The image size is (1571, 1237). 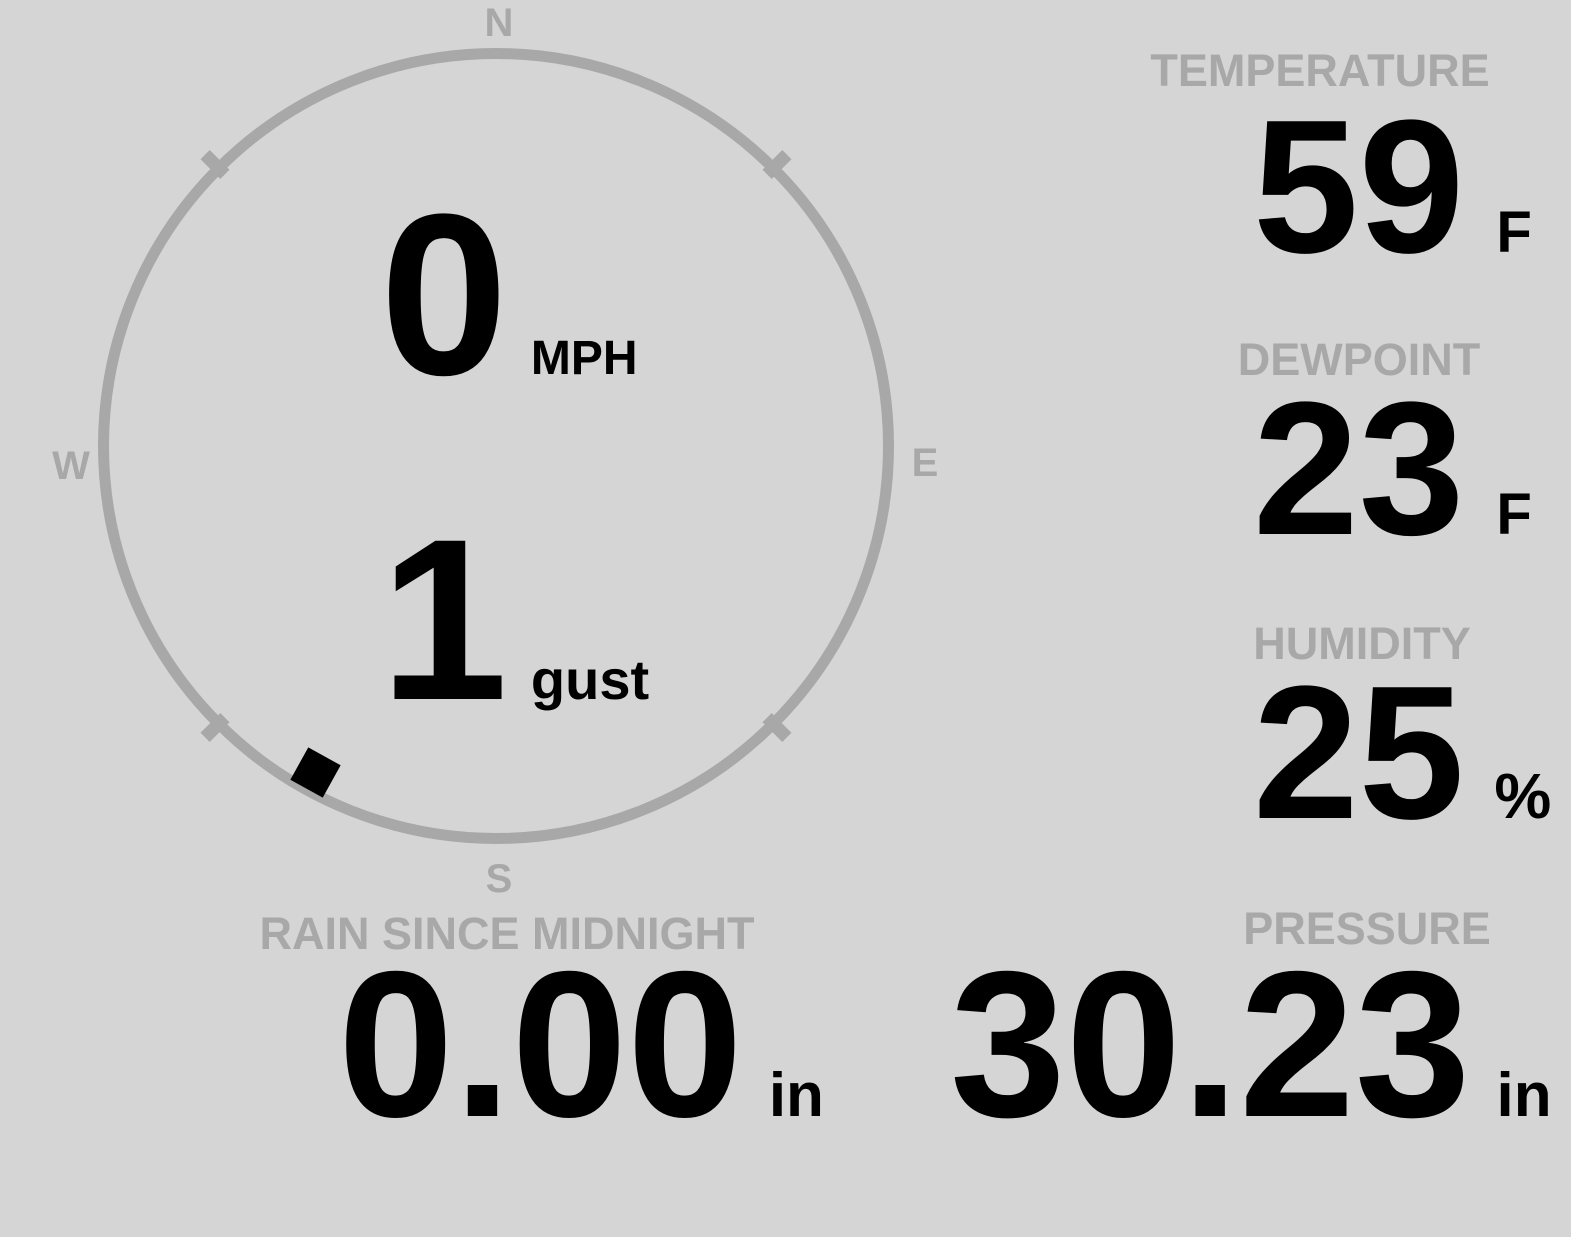 What do you see at coordinates (1523, 796) in the screenshot?
I see `humidity-unit: %` at bounding box center [1523, 796].